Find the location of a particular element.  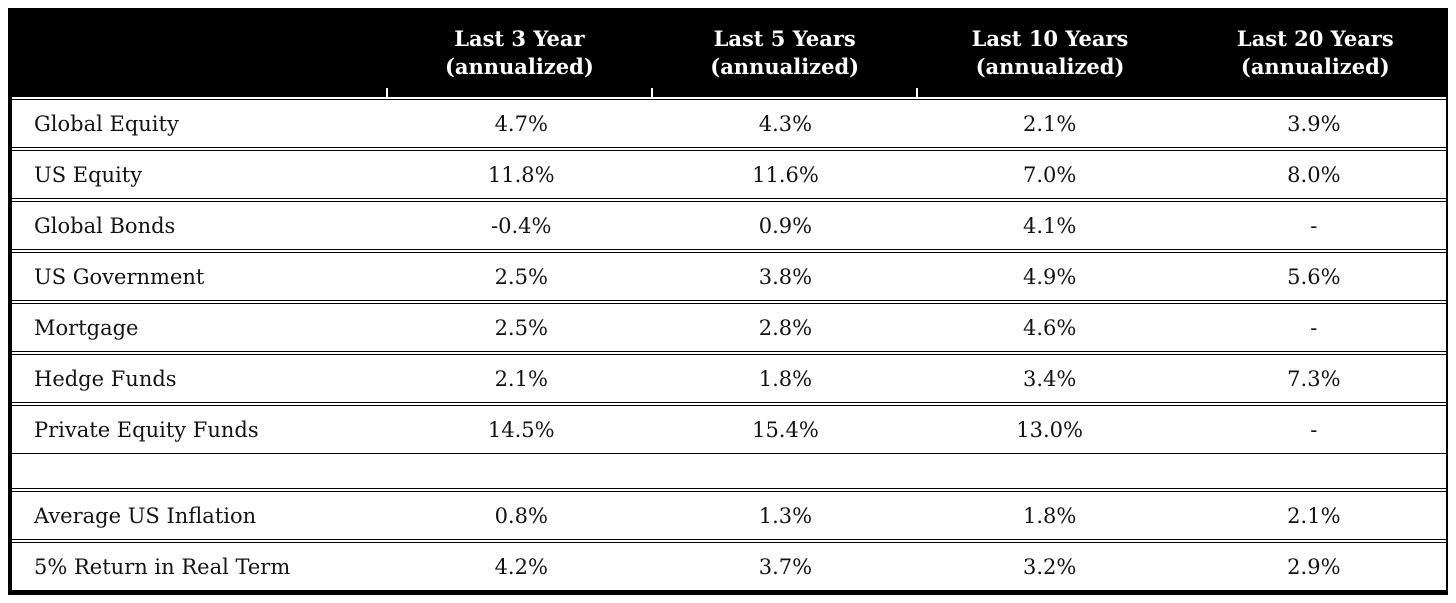

value-cell: 4.2% is located at coordinates (521, 566).